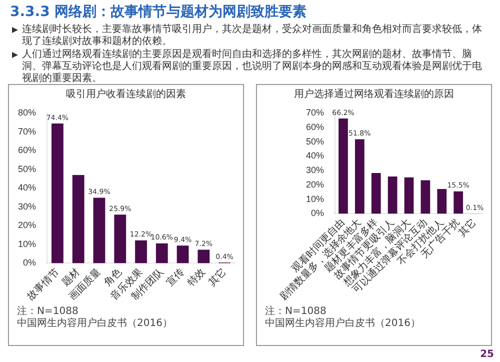 This screenshot has height=362, width=500. What do you see at coordinates (252, 66) in the screenshot?
I see `text: 人们通过网络观看连续剧的主要原因是观看时间自由和选择的多样性，其次网剧的题材、故事情节、脑洞、弹幕互动评论也是人们观看网剧的重要原因，也说明了网剧本身的网感和互动观看体验是网剧优于电视剧的重要因素。` at bounding box center [252, 66].